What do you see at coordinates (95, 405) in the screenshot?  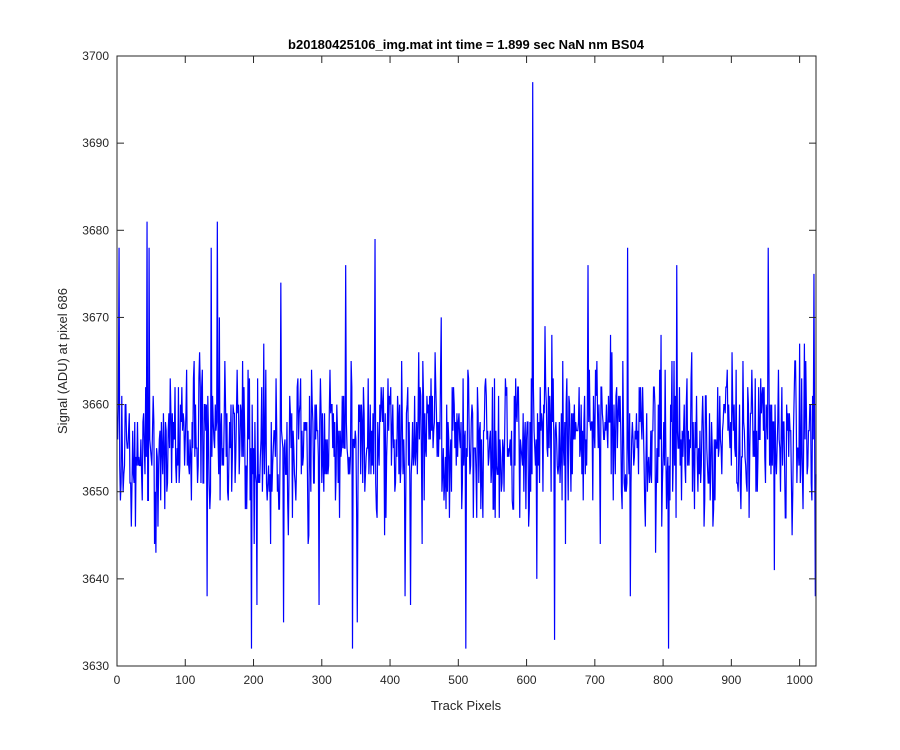 I see `y-tick-label: 3660` at bounding box center [95, 405].